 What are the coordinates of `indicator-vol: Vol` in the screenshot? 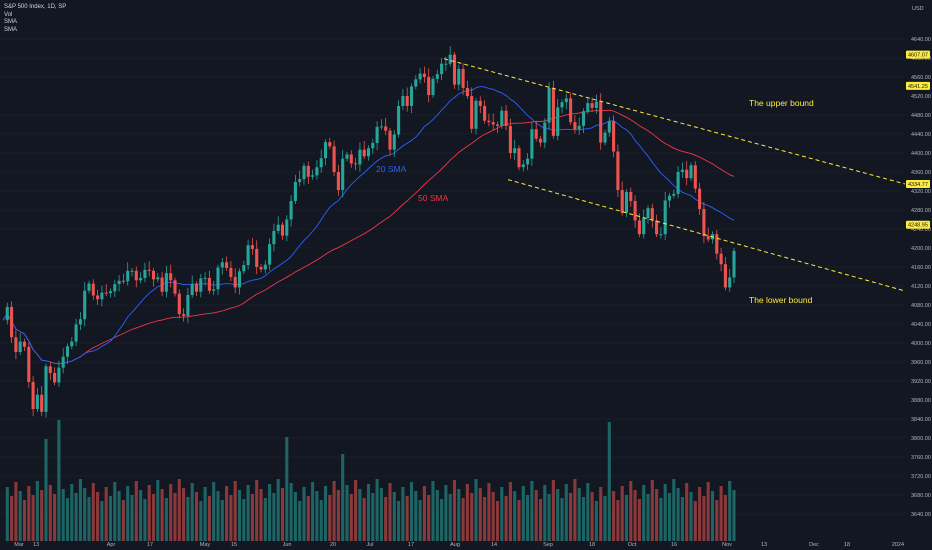 It's located at (8, 14).